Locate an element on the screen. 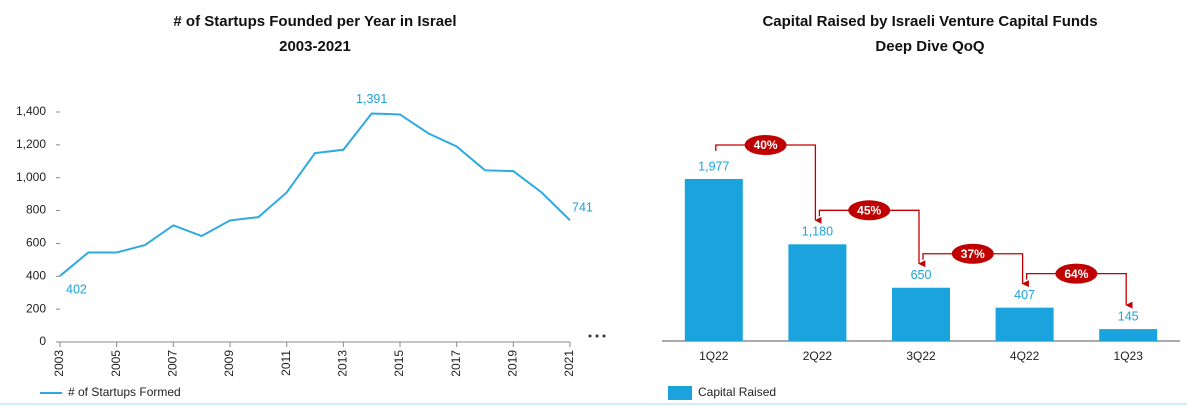  y-tick-label: 800 is located at coordinates (36, 210).